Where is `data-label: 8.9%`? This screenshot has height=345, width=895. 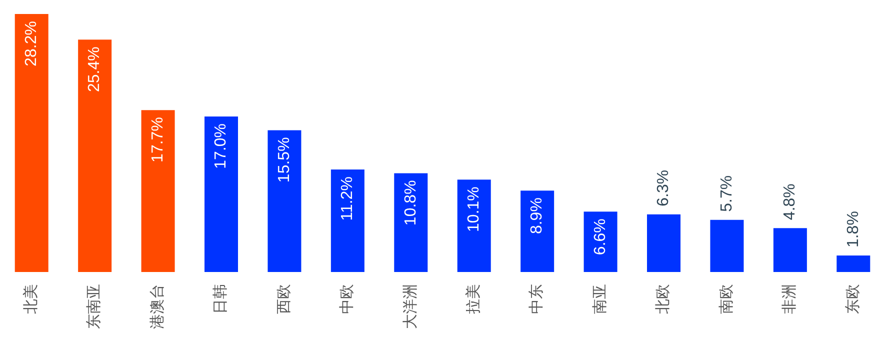 data-label: 8.9% is located at coordinates (537, 216).